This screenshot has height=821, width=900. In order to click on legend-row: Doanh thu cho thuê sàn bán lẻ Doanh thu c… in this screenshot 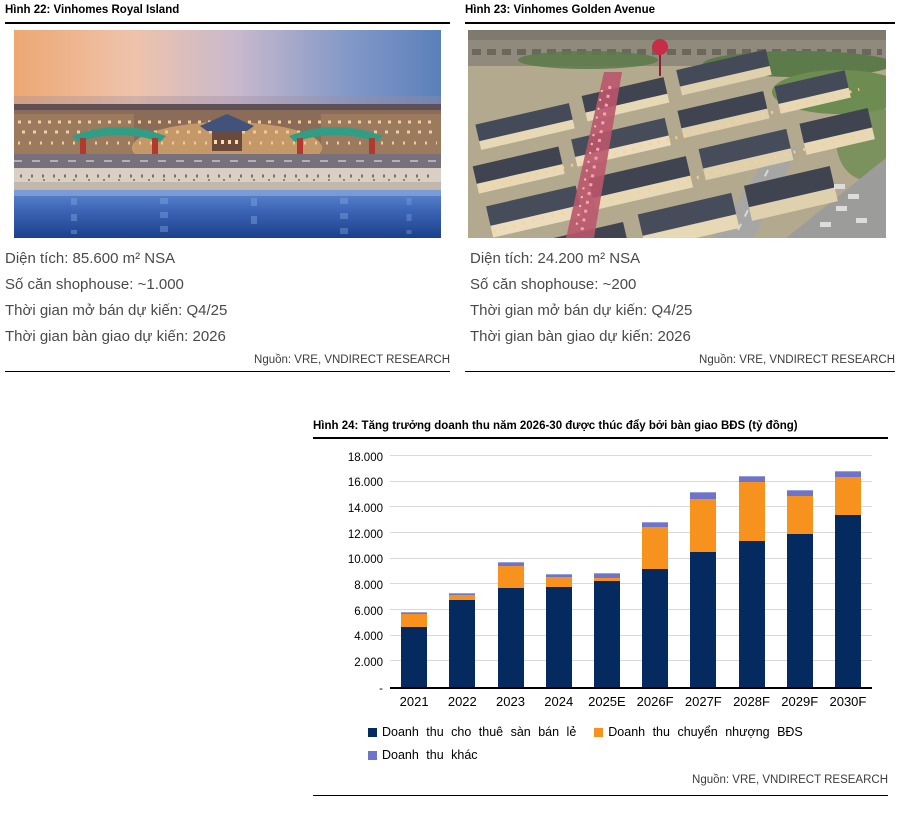, I will do `click(603, 732)`.